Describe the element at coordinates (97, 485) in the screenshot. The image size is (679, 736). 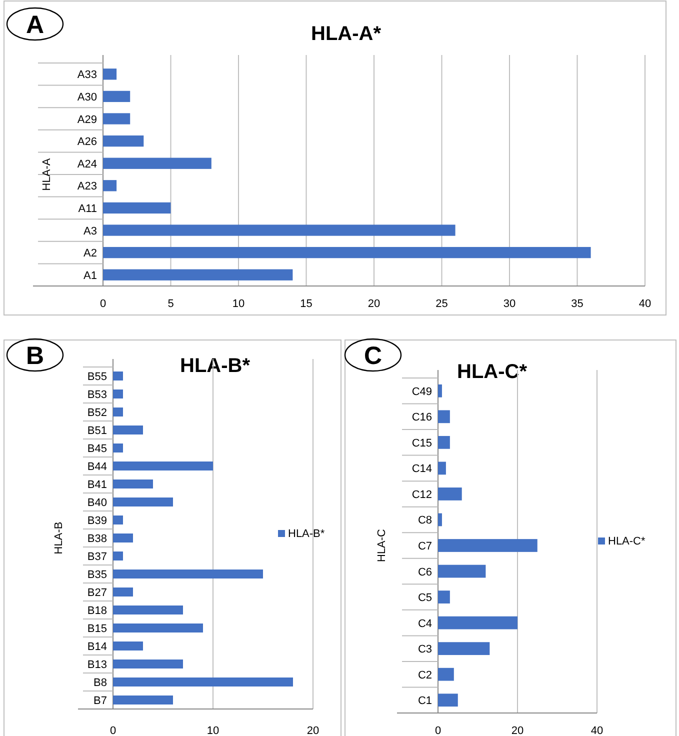
I see `y-tick-label: B41` at that location.